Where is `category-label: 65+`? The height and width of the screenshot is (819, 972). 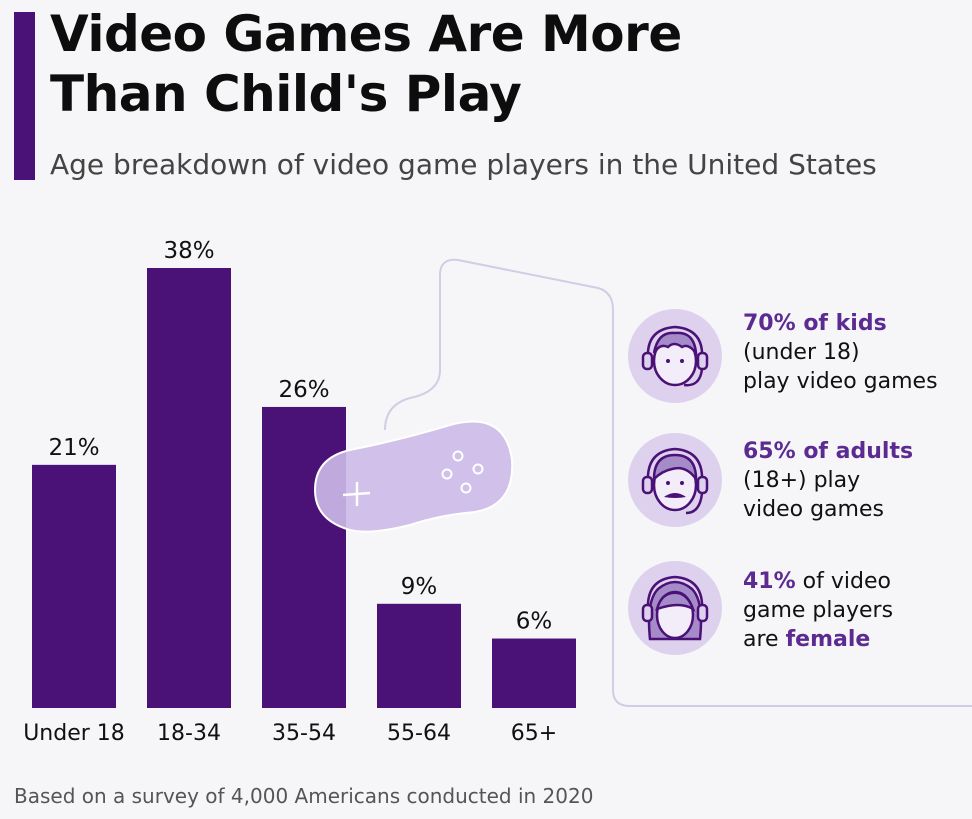 category-label: 65+ is located at coordinates (534, 733).